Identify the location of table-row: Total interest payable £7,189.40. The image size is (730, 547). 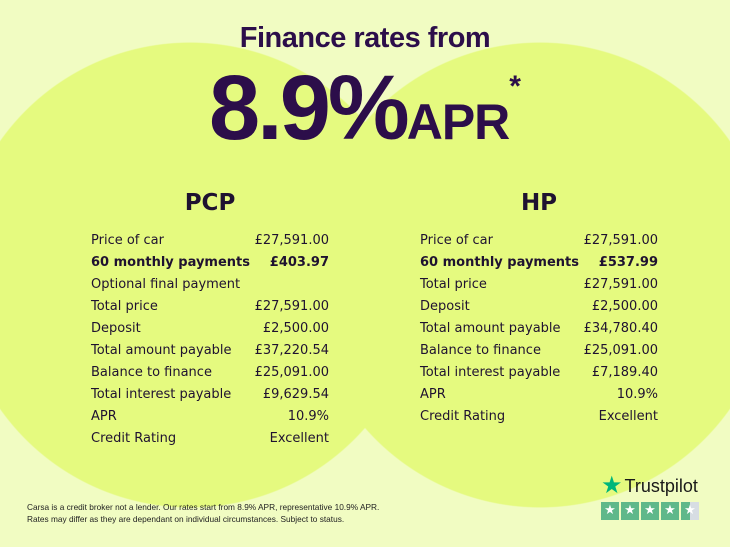
(539, 373).